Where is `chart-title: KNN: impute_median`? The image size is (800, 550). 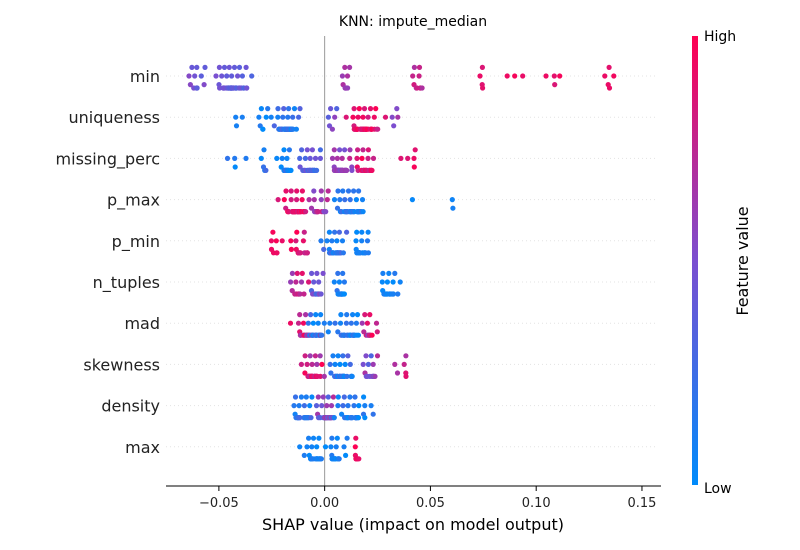
chart-title: KNN: impute_median is located at coordinates (413, 22).